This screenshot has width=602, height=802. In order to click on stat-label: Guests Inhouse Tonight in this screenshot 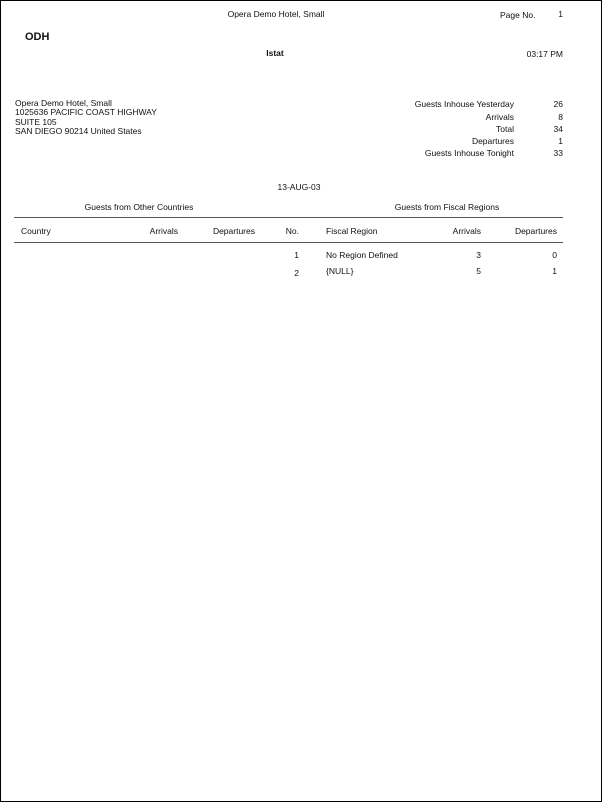, I will do `click(469, 153)`.